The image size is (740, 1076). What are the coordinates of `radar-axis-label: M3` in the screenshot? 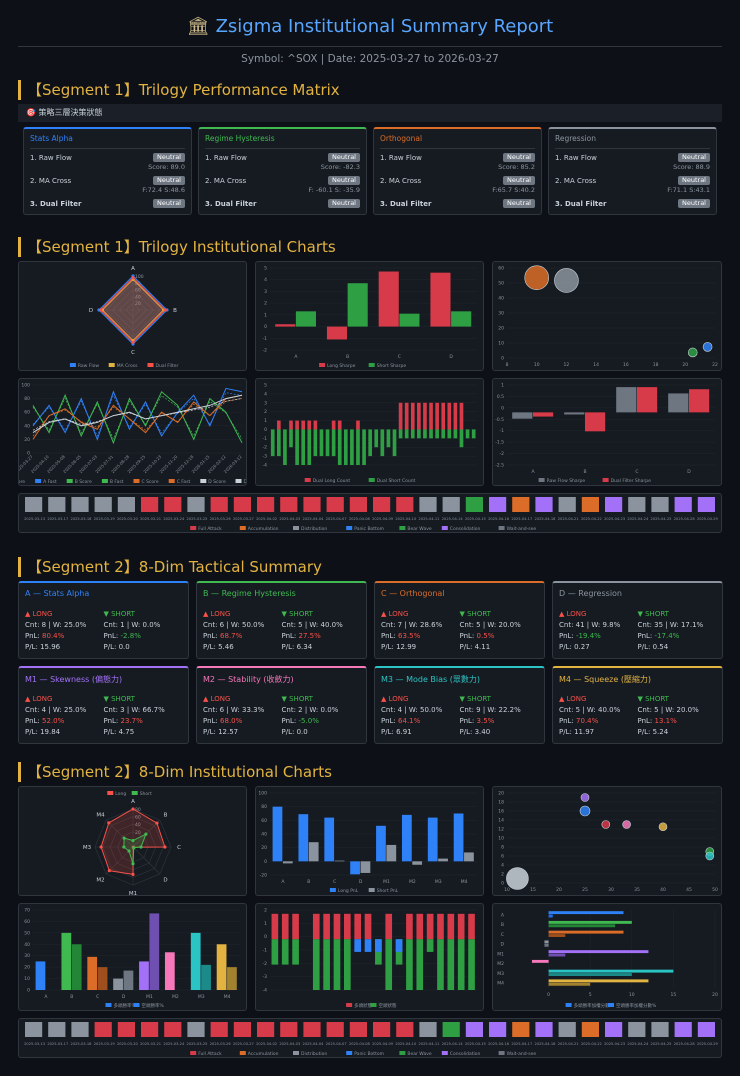 It's located at (87, 848).